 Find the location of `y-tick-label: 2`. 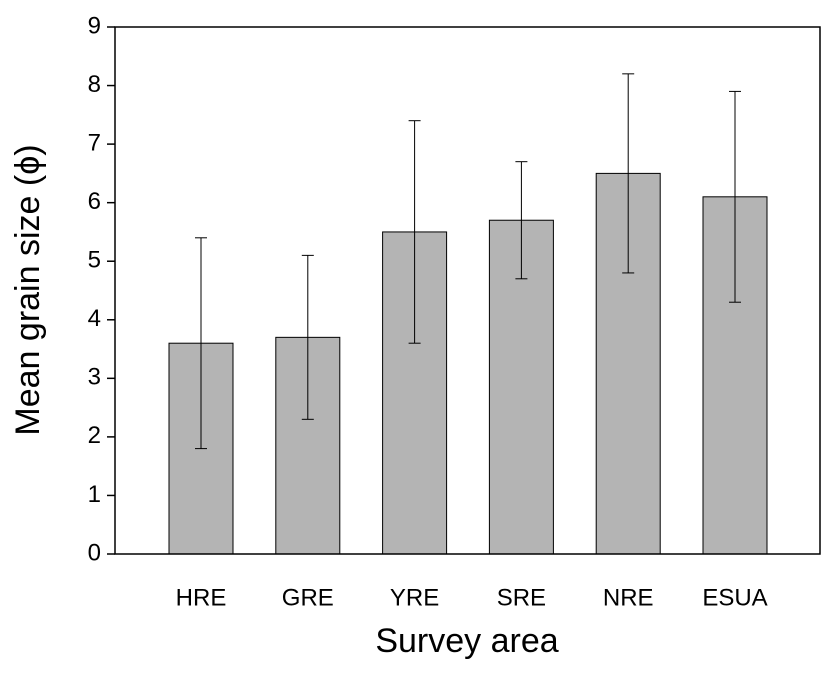

y-tick-label: 2 is located at coordinates (94, 435).